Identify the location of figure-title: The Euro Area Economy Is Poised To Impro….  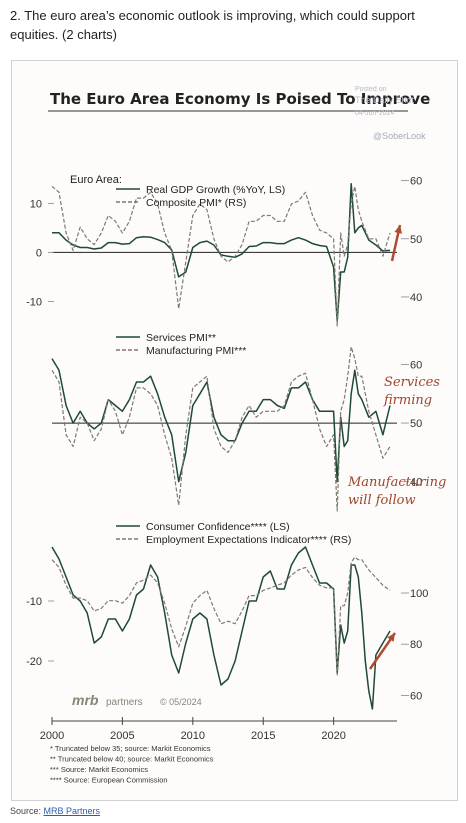
(240, 99).